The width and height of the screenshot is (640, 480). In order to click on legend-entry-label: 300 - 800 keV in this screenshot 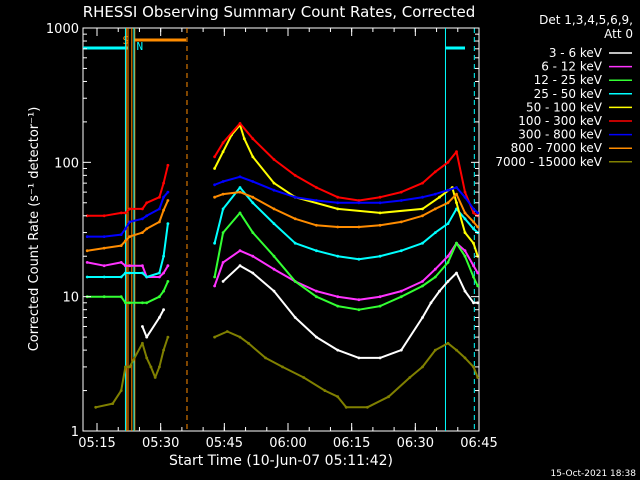, I will do `click(560, 135)`.